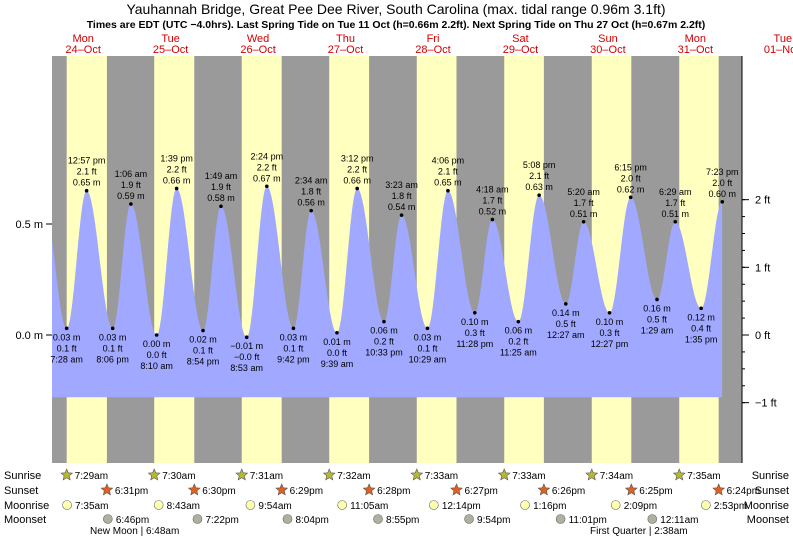  Describe the element at coordinates (402, 520) in the screenshot. I see `moonset-time: 8:55pm` at that location.